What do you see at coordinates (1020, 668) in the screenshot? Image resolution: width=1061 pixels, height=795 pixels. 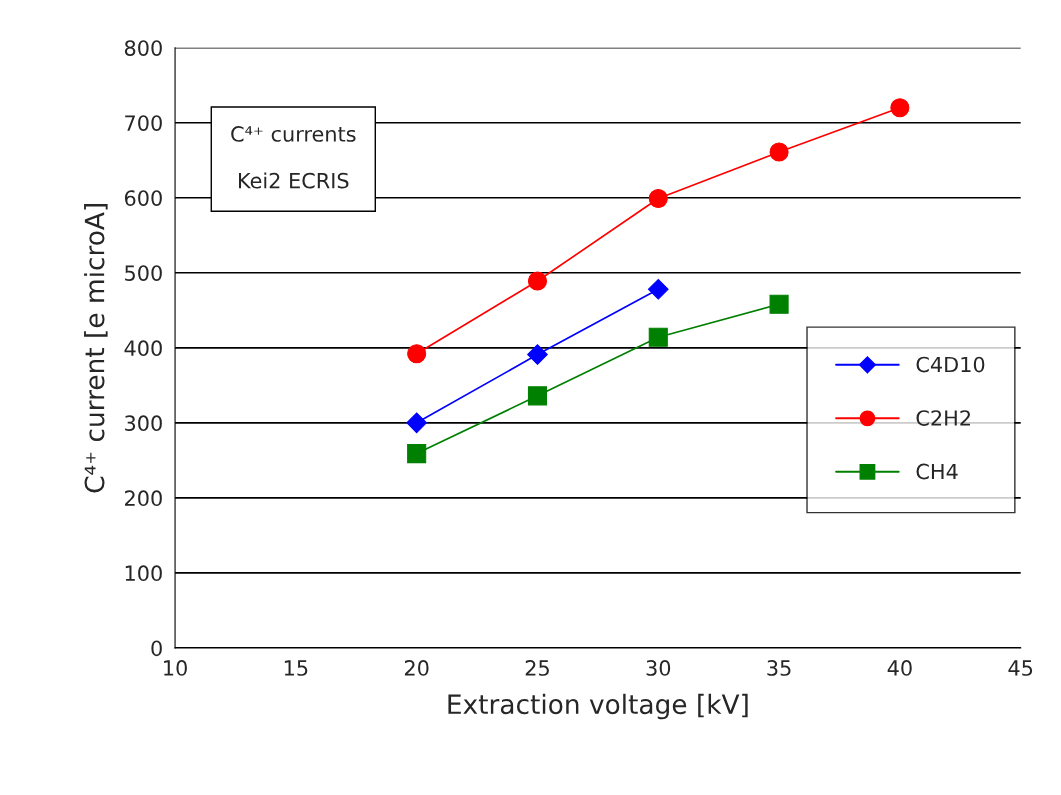 I see `x-tick-label: 45` at bounding box center [1020, 668].